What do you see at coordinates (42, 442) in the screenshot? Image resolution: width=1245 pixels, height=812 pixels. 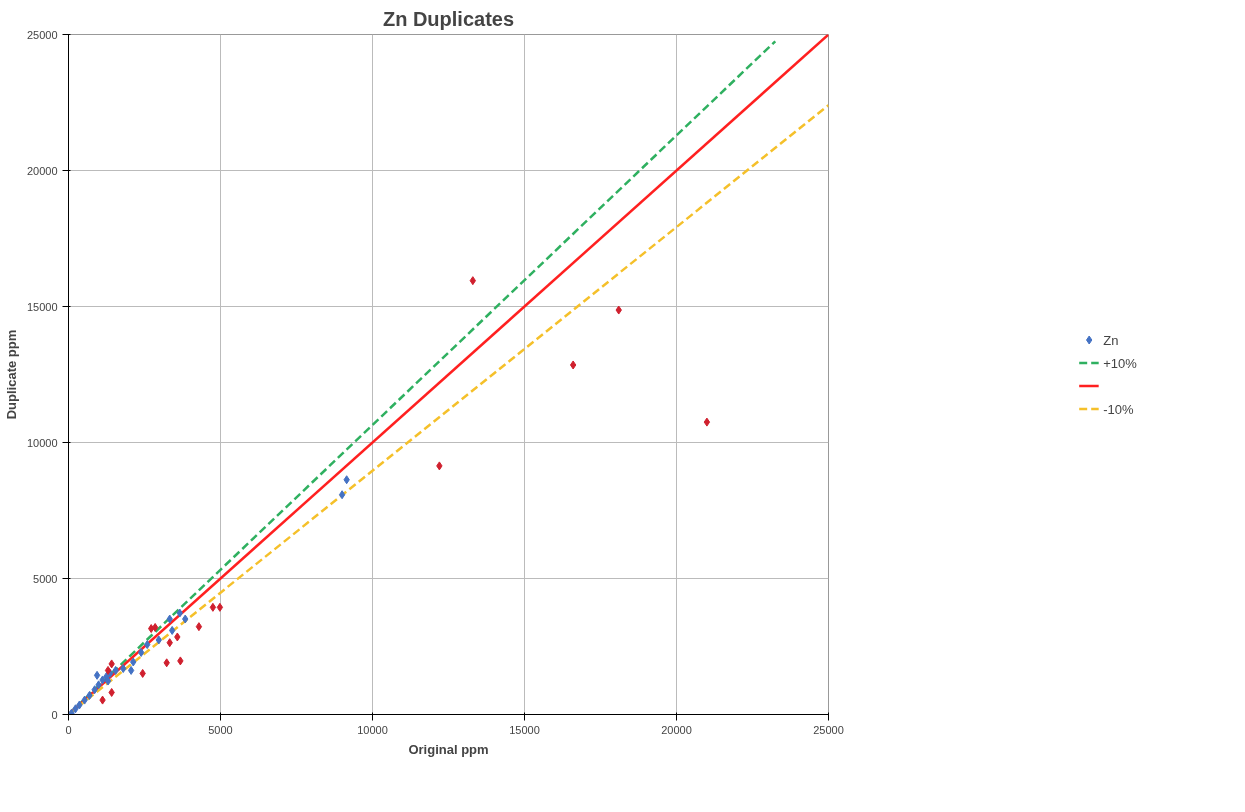 I see `y-tick-label: 10000` at bounding box center [42, 442].